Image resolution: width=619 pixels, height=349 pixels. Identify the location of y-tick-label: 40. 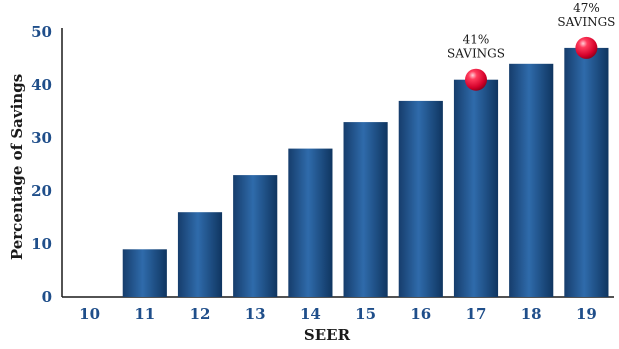
(41, 85).